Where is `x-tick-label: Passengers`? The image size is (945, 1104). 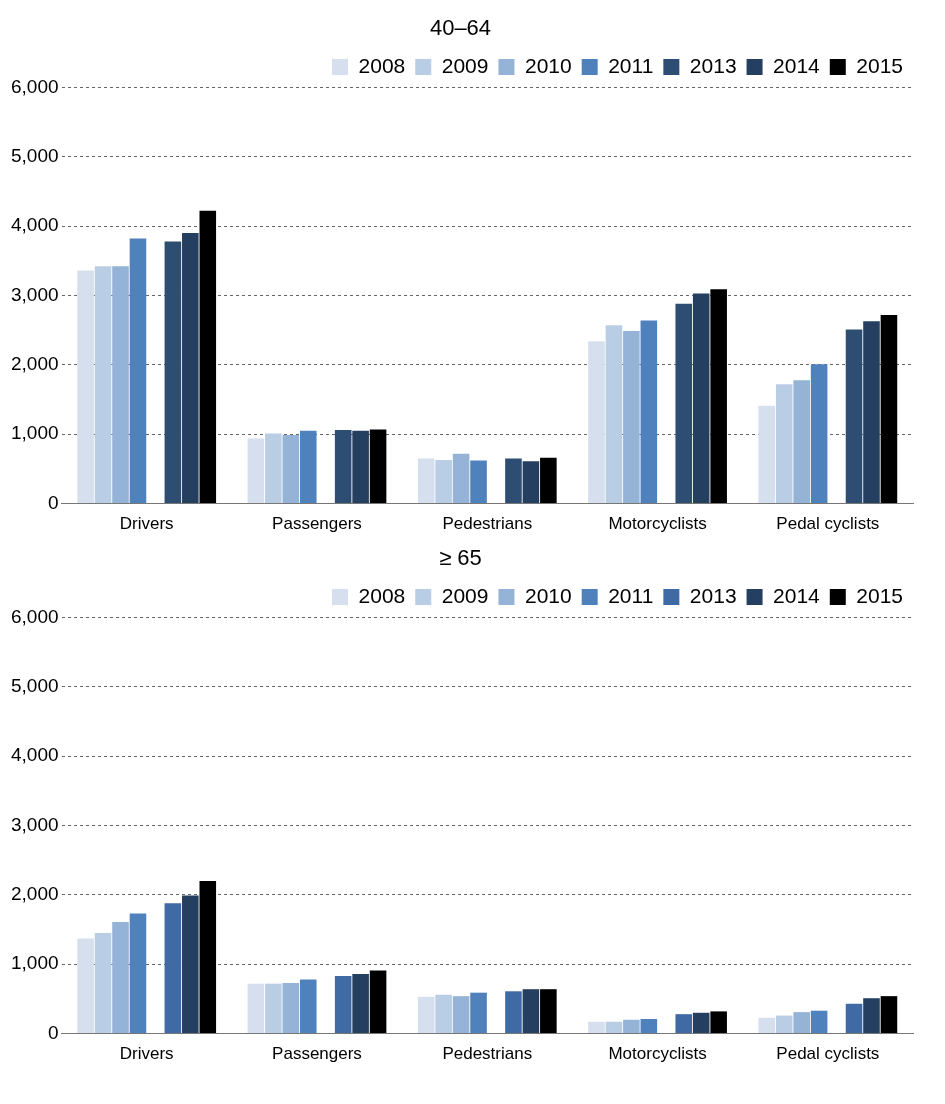 x-tick-label: Passengers is located at coordinates (317, 1054).